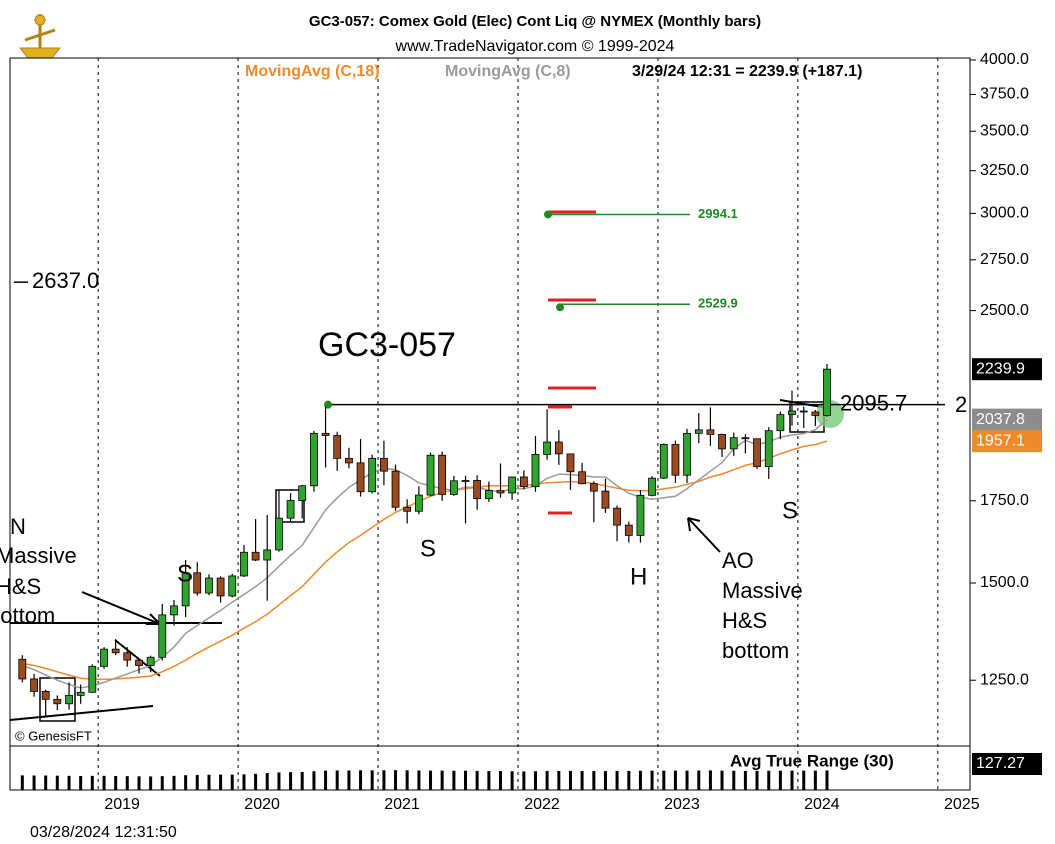 The width and height of the screenshot is (1055, 844). I want to click on target-dot, so click(560, 307).